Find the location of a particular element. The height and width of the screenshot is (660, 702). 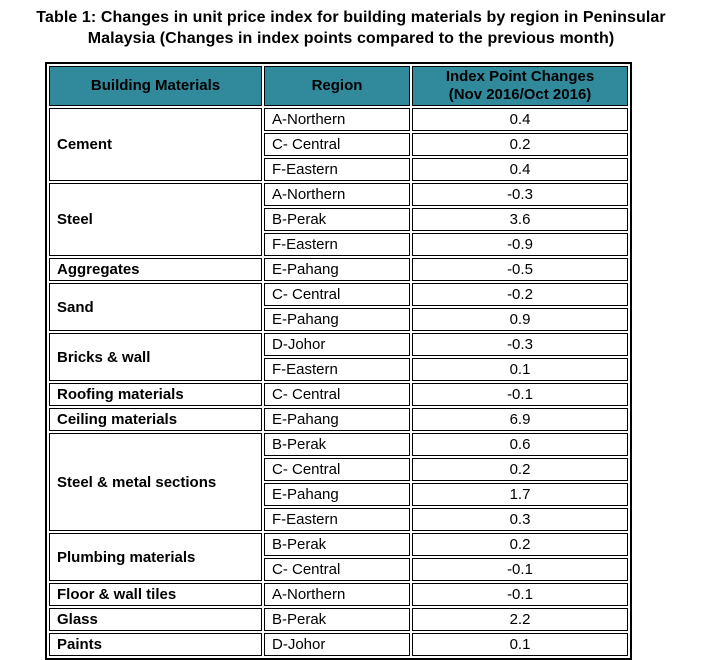

table-row: F-Eastern 0.1 is located at coordinates (338, 369).